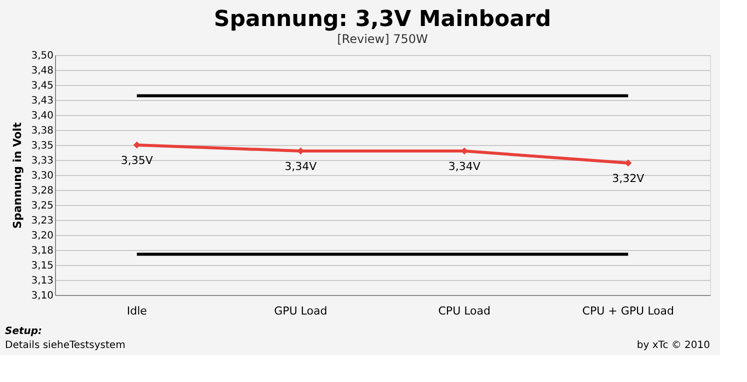 This screenshot has width=747, height=382. What do you see at coordinates (42, 56) in the screenshot?
I see `y-tick-label: 3,50` at bounding box center [42, 56].